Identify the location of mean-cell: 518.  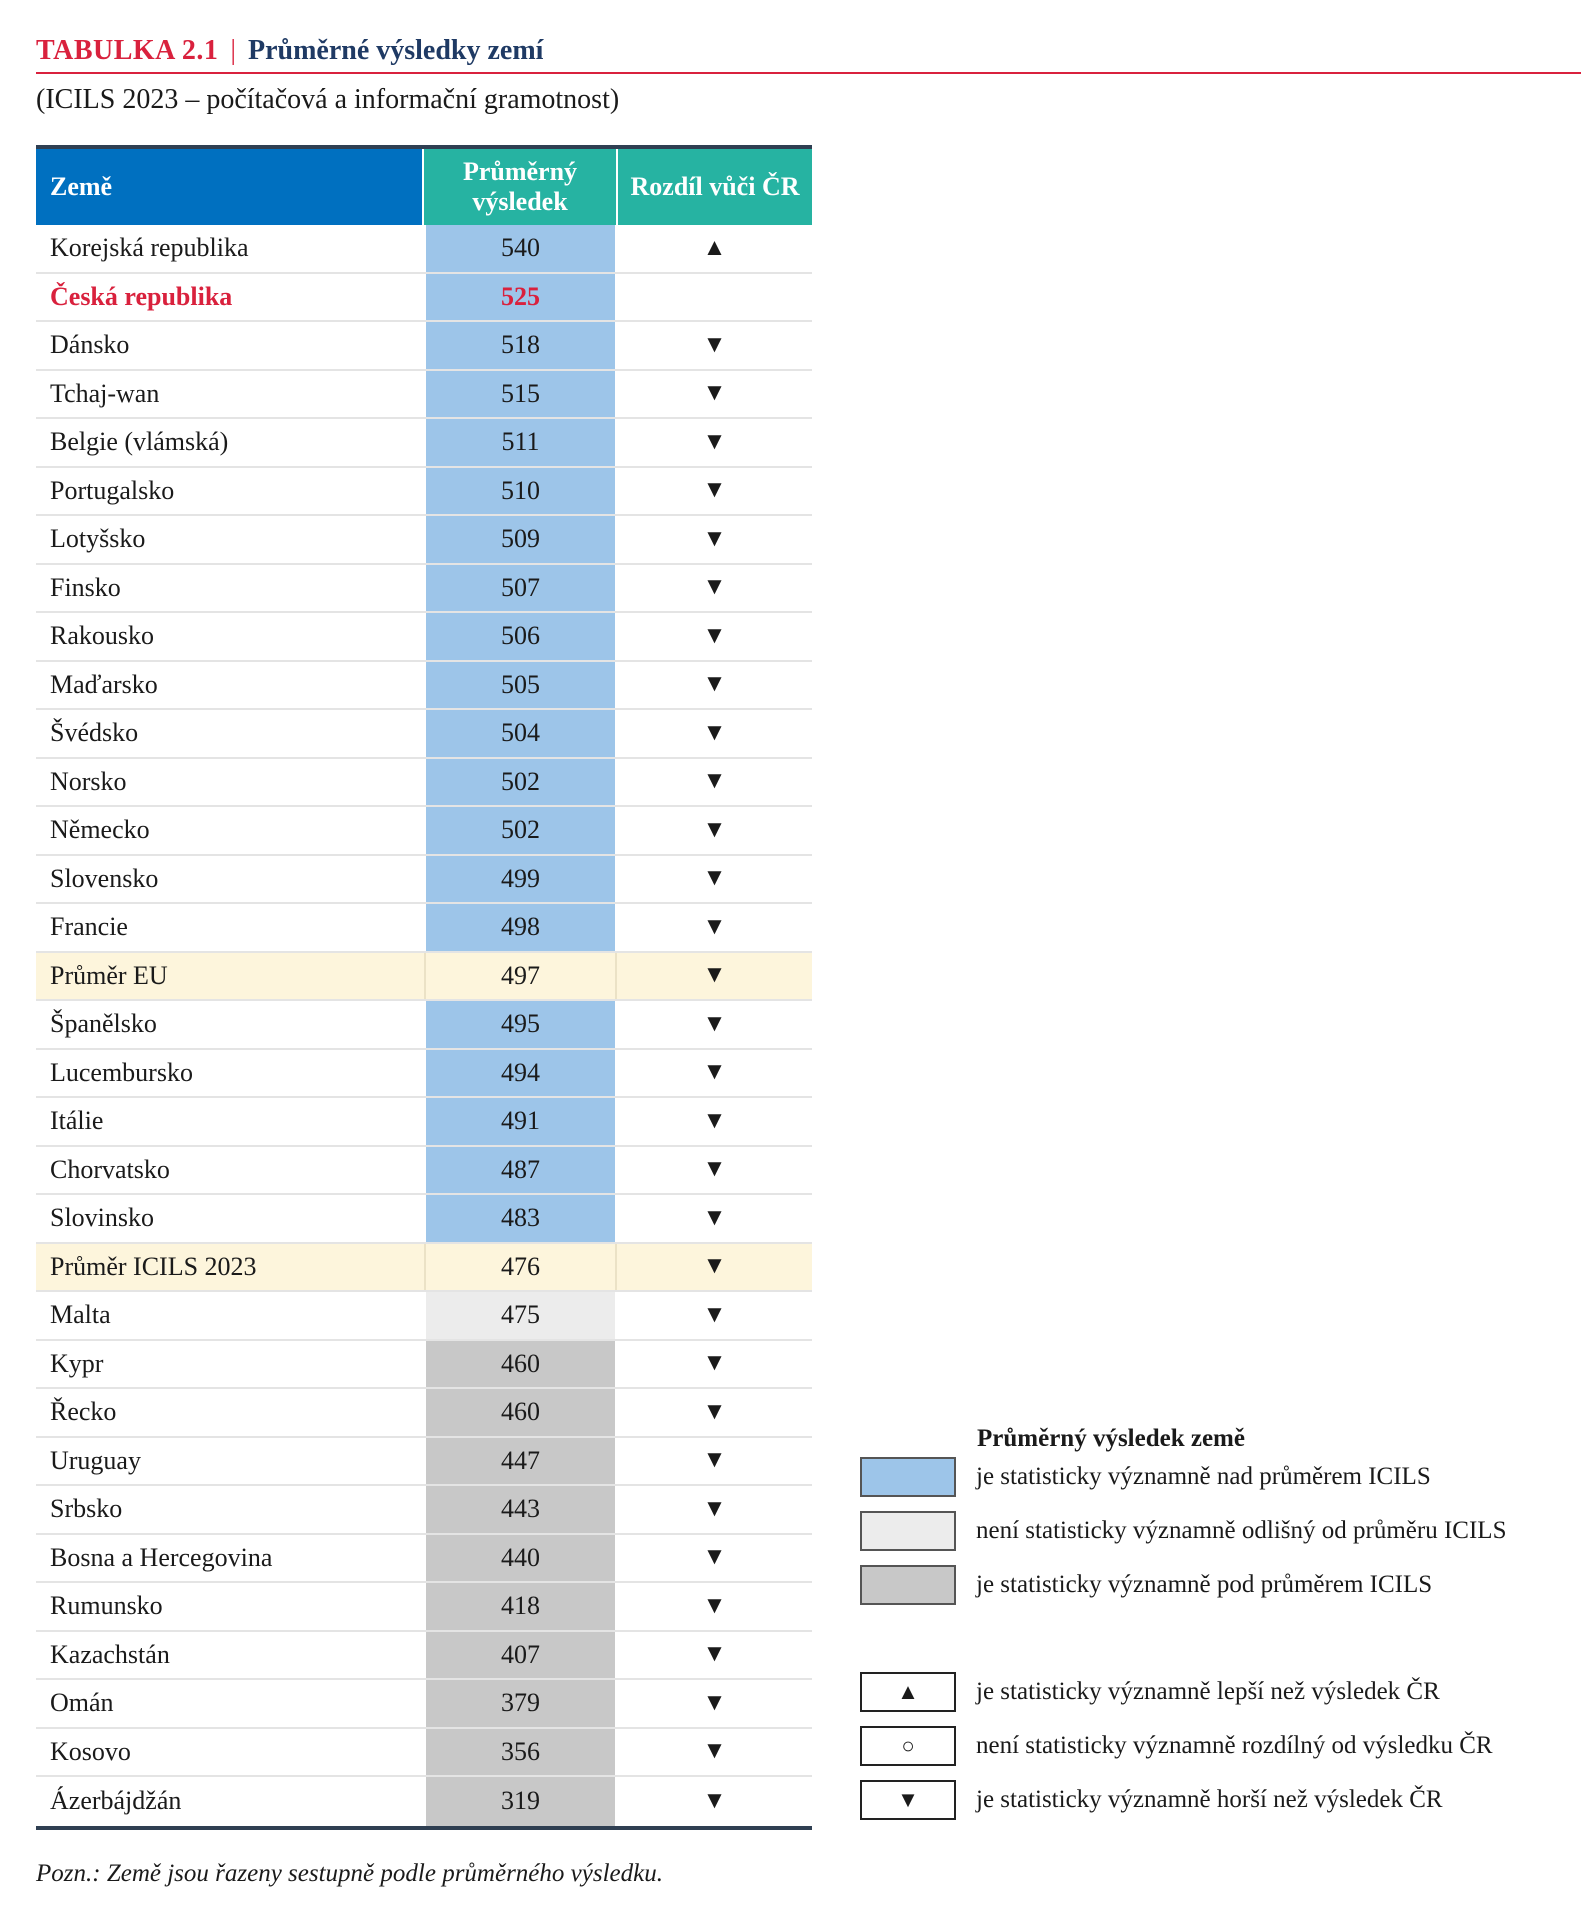
(520, 345).